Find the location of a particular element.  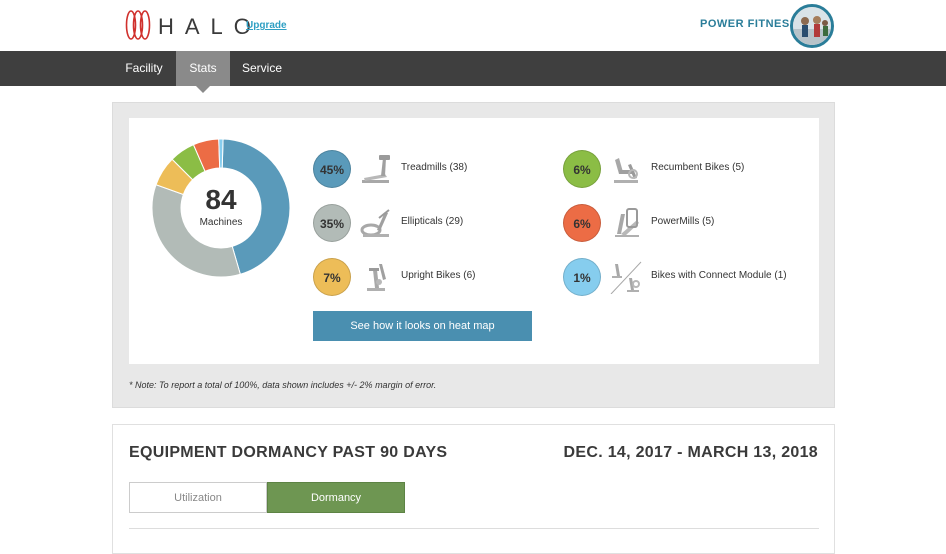

donut-slice-ellipticals is located at coordinates (196, 231).